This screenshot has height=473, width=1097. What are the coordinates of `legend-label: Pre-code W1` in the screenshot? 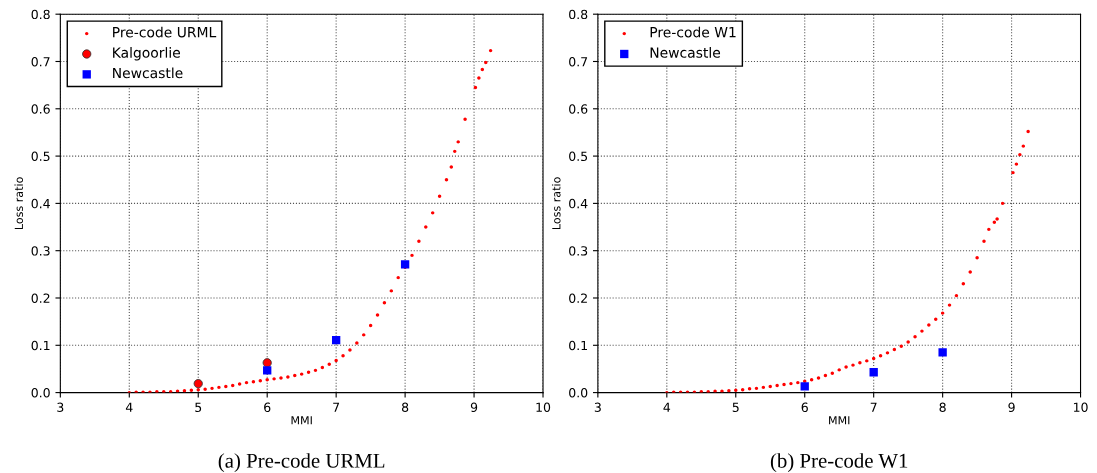 It's located at (693, 32).